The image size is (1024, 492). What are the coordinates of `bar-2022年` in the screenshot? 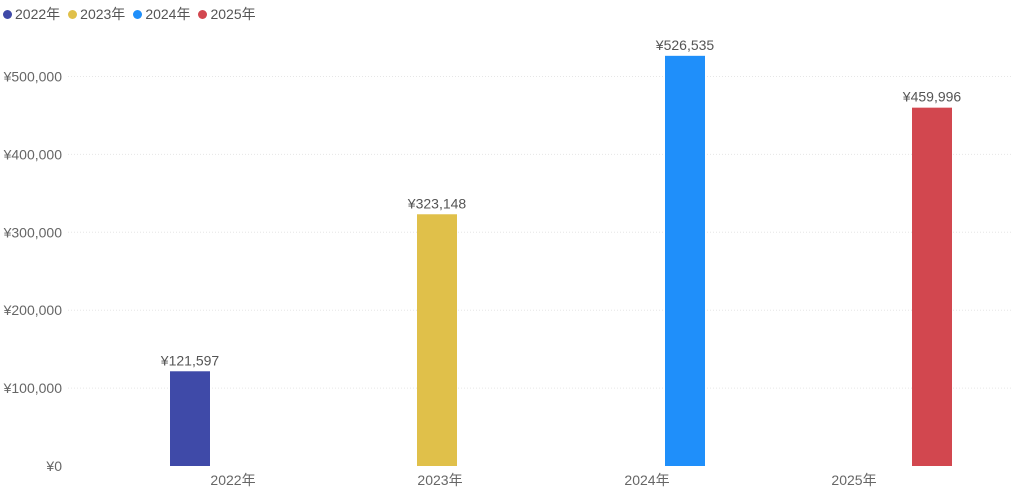 It's located at (190, 418).